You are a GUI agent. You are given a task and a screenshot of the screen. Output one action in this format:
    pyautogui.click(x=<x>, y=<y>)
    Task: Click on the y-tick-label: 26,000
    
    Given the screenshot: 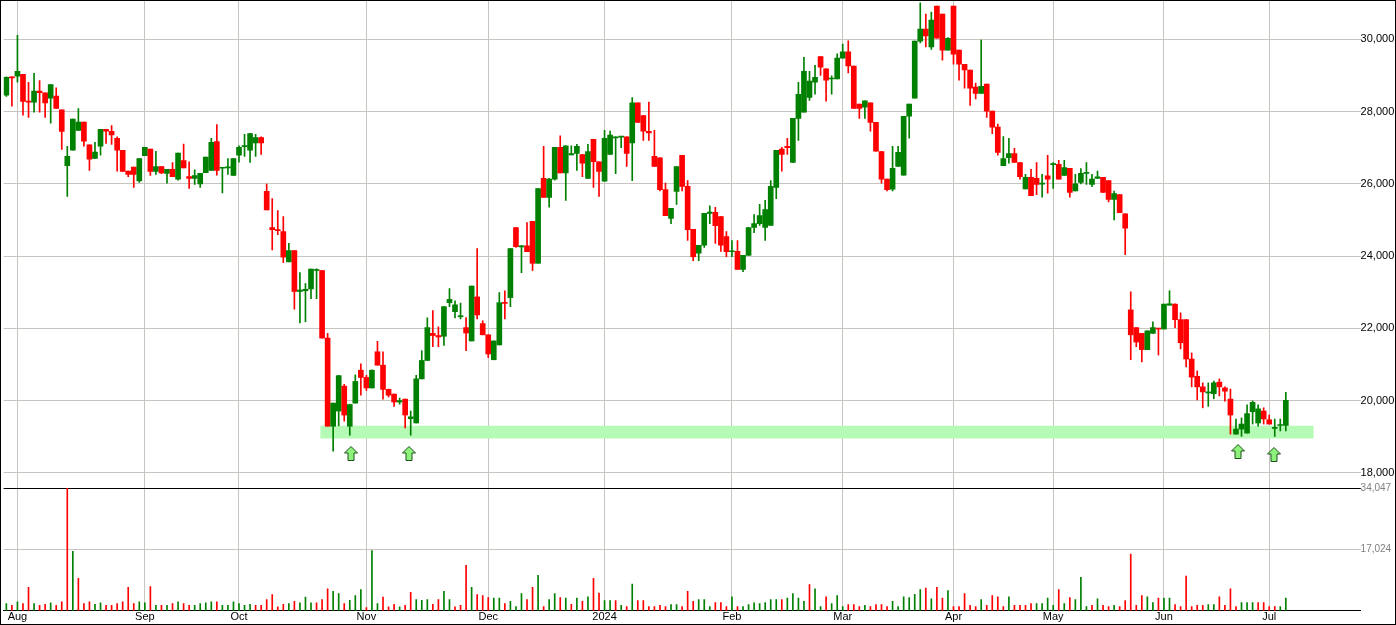 What is the action you would take?
    pyautogui.click(x=1377, y=182)
    